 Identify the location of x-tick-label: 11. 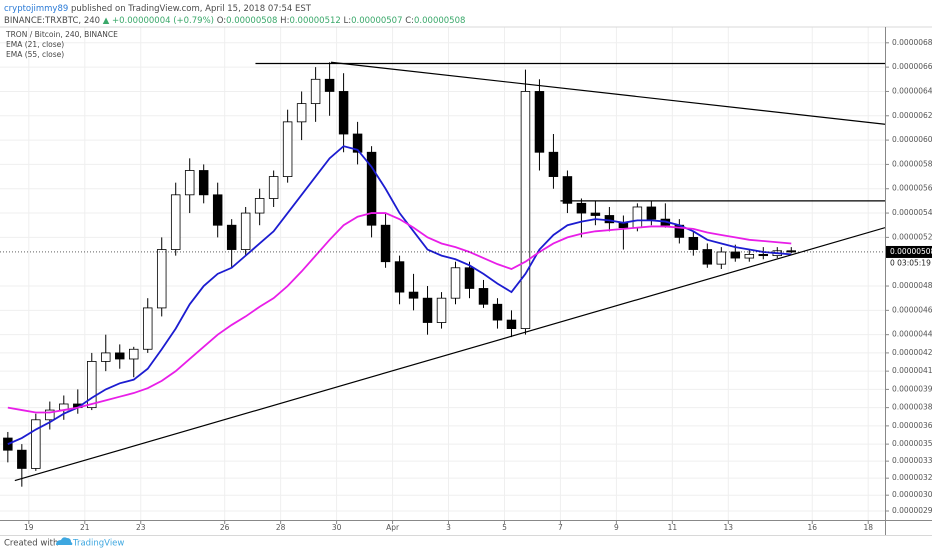
(673, 527).